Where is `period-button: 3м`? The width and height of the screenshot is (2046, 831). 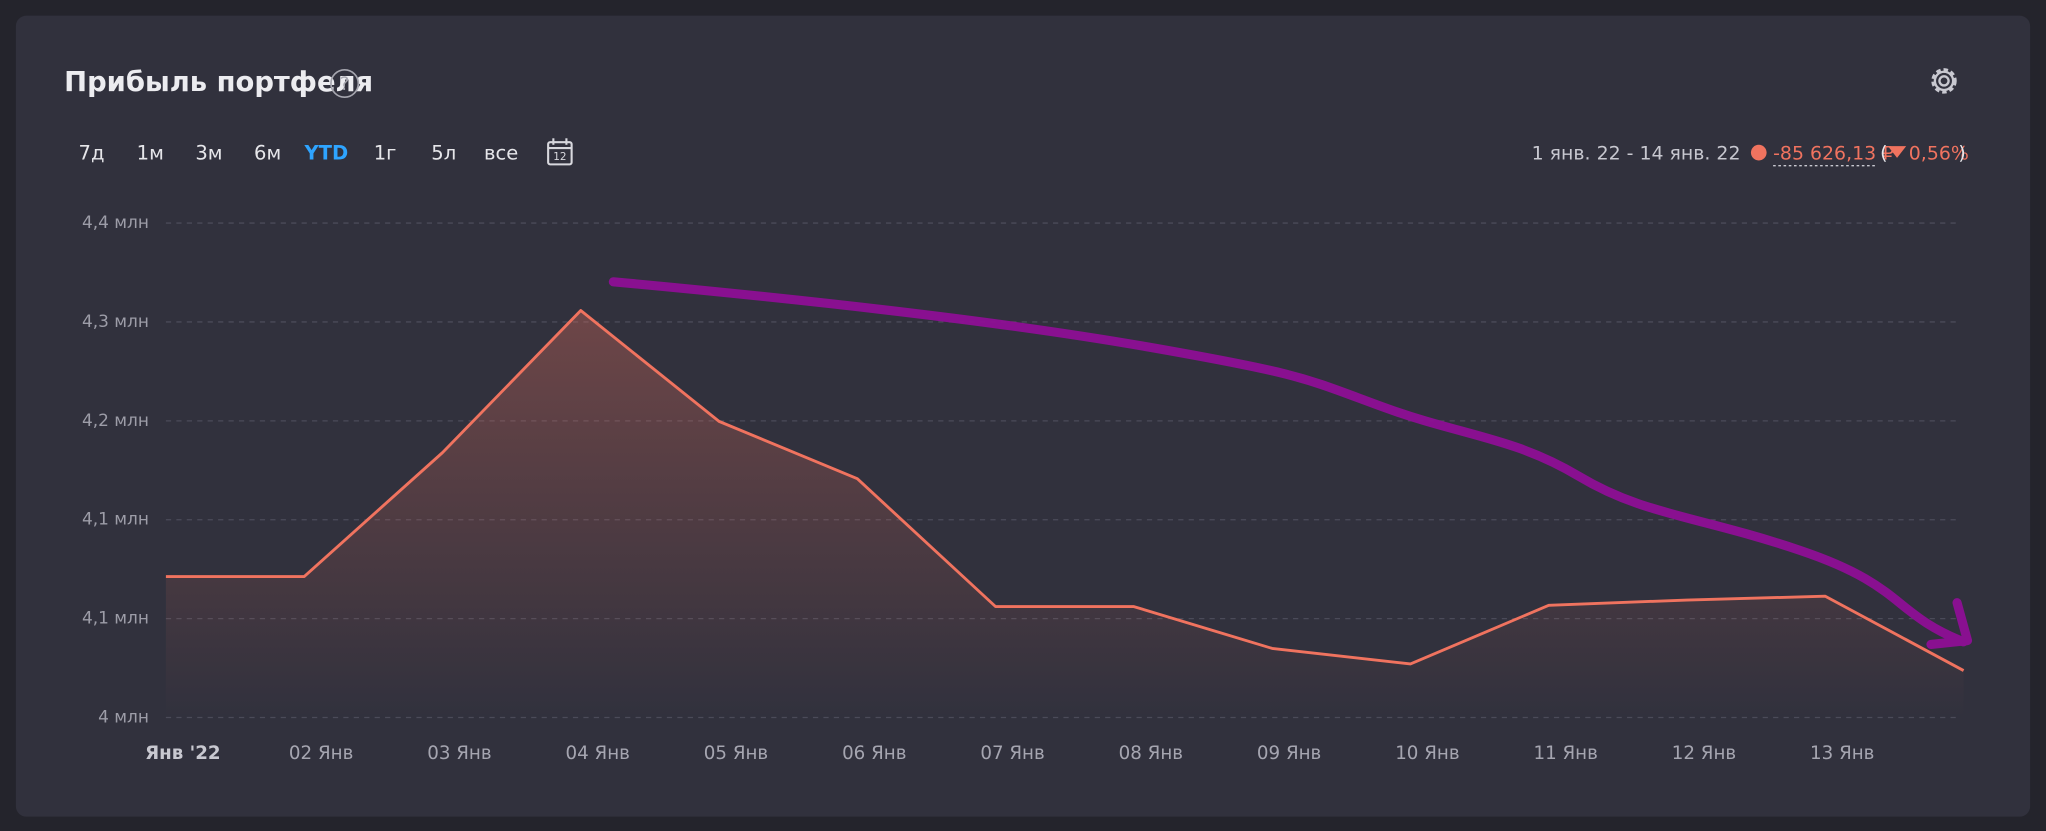
period-button: 3м is located at coordinates (208, 152).